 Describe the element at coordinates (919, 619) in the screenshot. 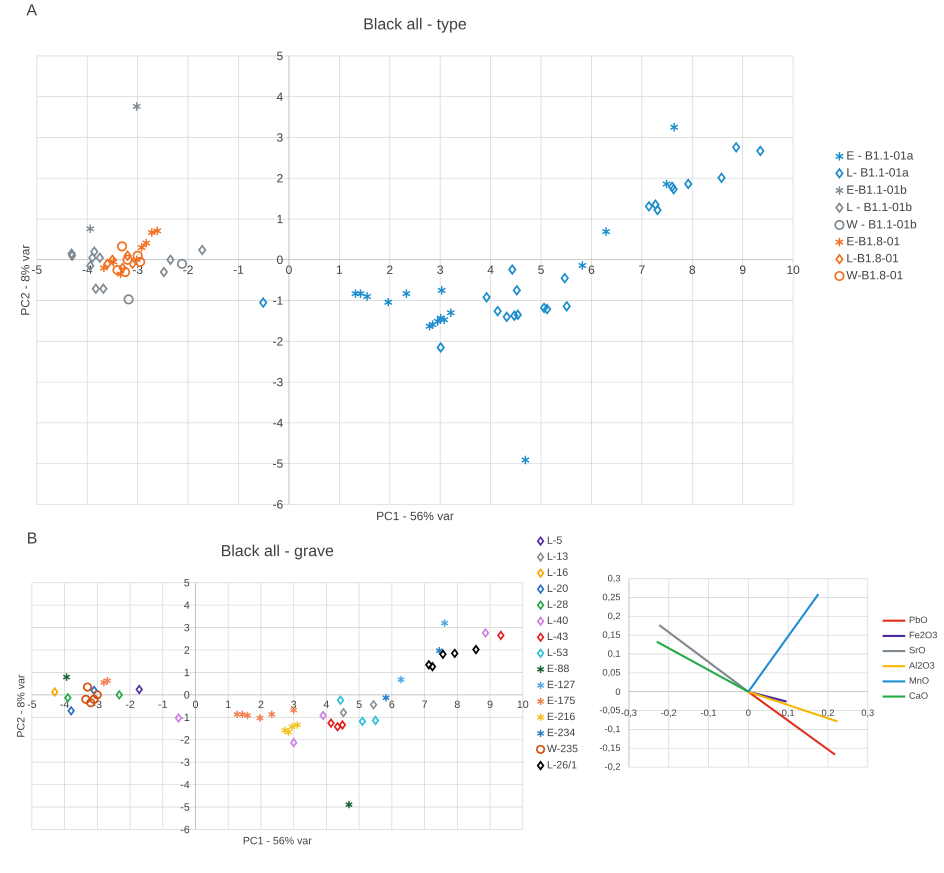

I see `legend-label: PbO` at that location.